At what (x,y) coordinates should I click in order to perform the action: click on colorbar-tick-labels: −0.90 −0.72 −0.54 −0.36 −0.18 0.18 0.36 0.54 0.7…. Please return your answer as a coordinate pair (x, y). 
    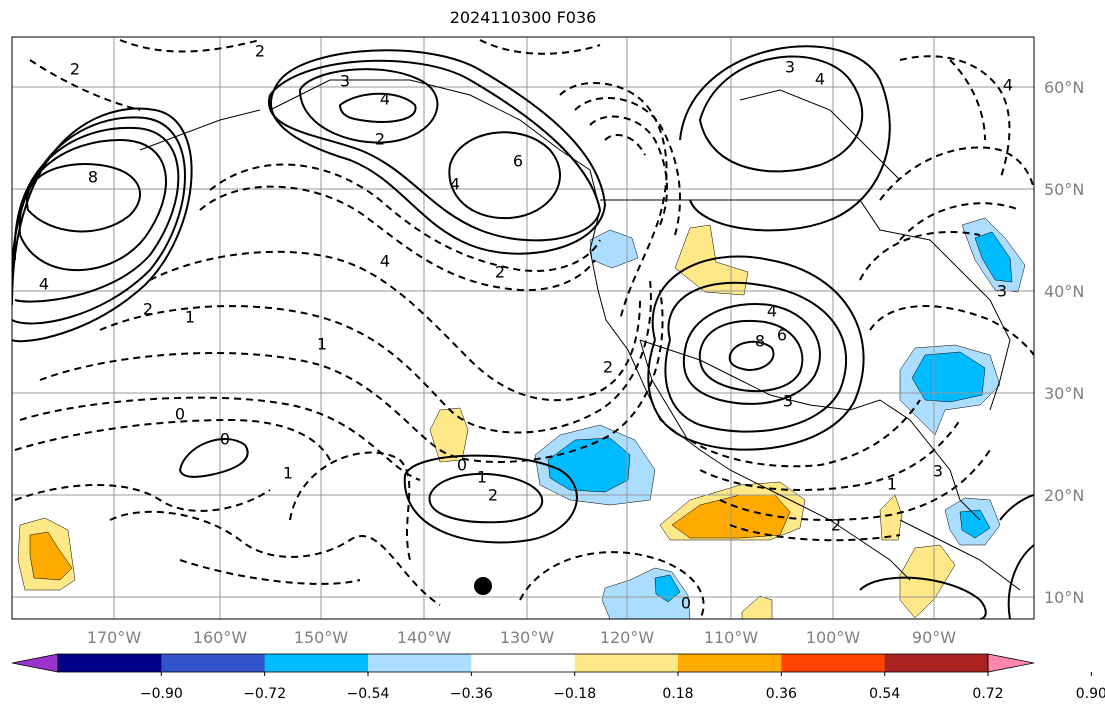
    Looking at the image, I should click on (622, 687).